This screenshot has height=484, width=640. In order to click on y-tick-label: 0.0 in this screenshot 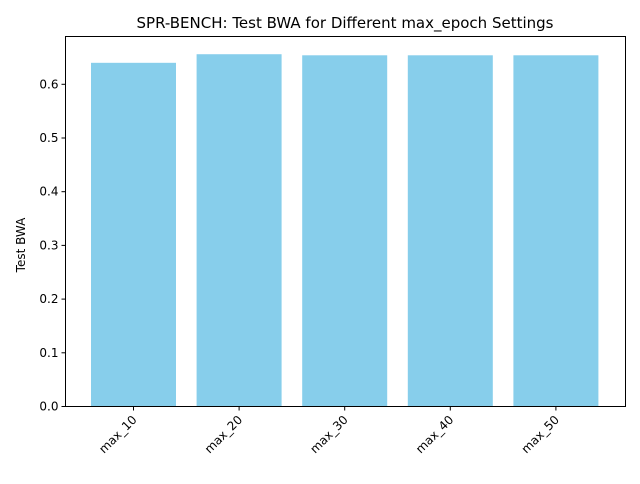, I will do `click(48, 407)`.